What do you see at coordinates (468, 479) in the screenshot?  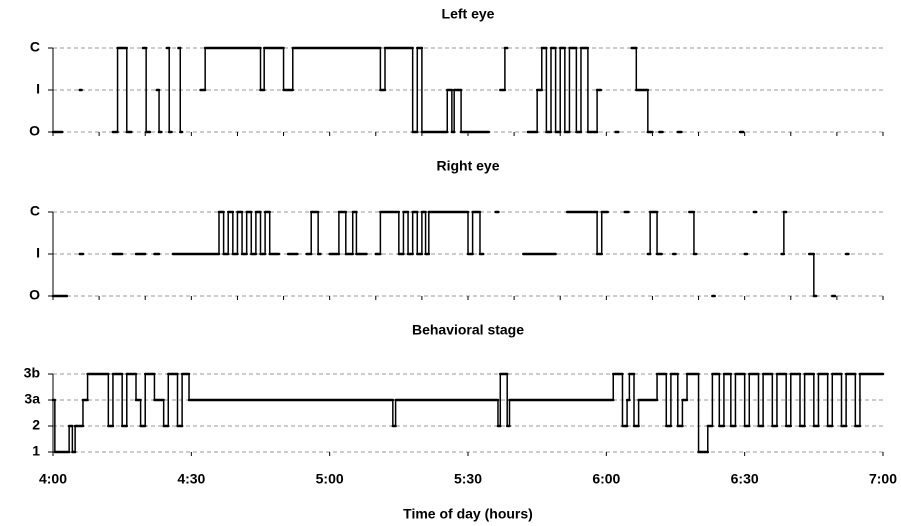 I see `x-tick-label: 5:30` at bounding box center [468, 479].